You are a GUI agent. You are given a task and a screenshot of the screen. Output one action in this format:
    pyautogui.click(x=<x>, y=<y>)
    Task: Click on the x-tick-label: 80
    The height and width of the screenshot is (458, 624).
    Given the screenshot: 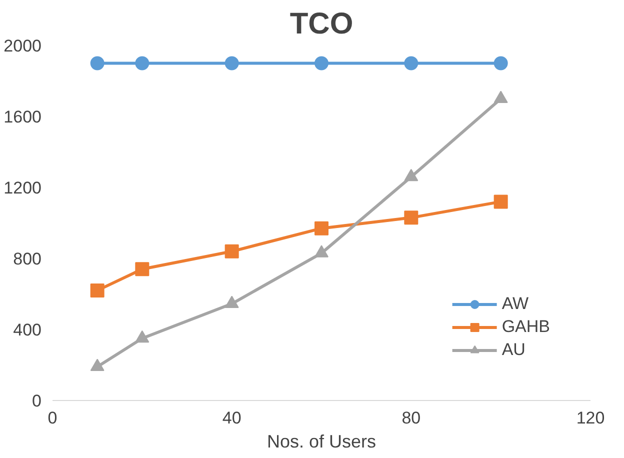 What is the action you would take?
    pyautogui.click(x=411, y=418)
    